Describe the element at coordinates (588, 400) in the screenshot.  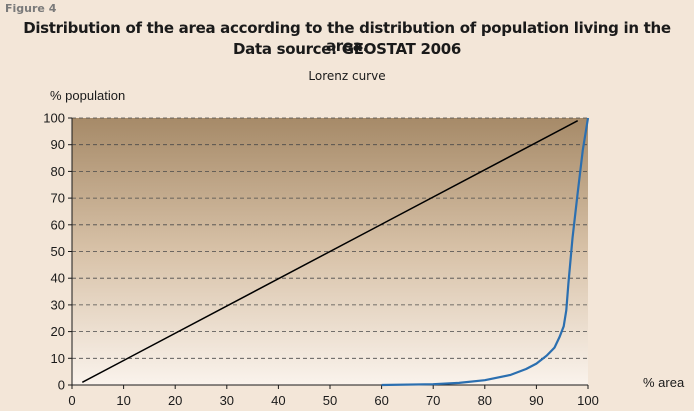
I see `x-tick-label: 100` at that location.